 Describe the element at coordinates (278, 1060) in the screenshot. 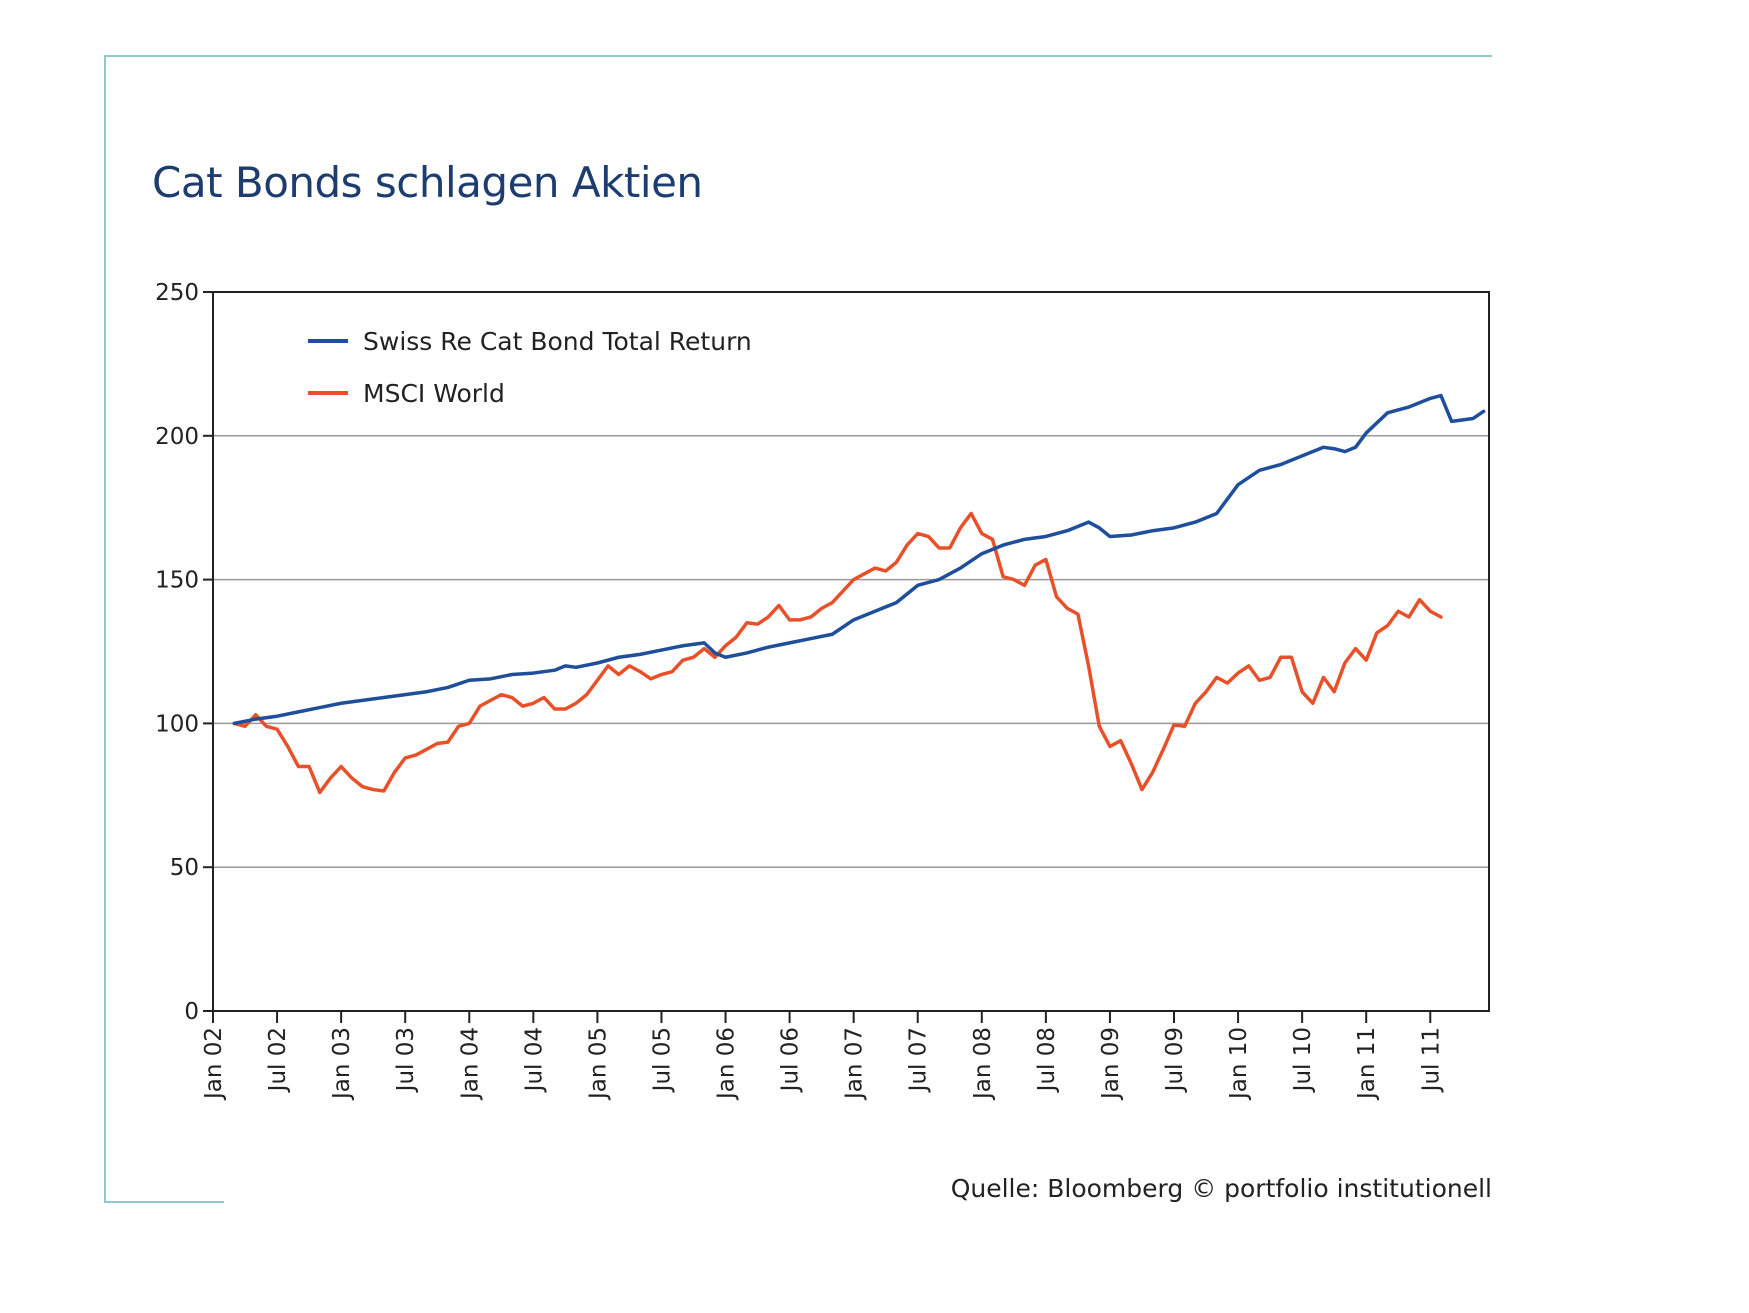

I see `x-tick-label: Jul 02` at that location.